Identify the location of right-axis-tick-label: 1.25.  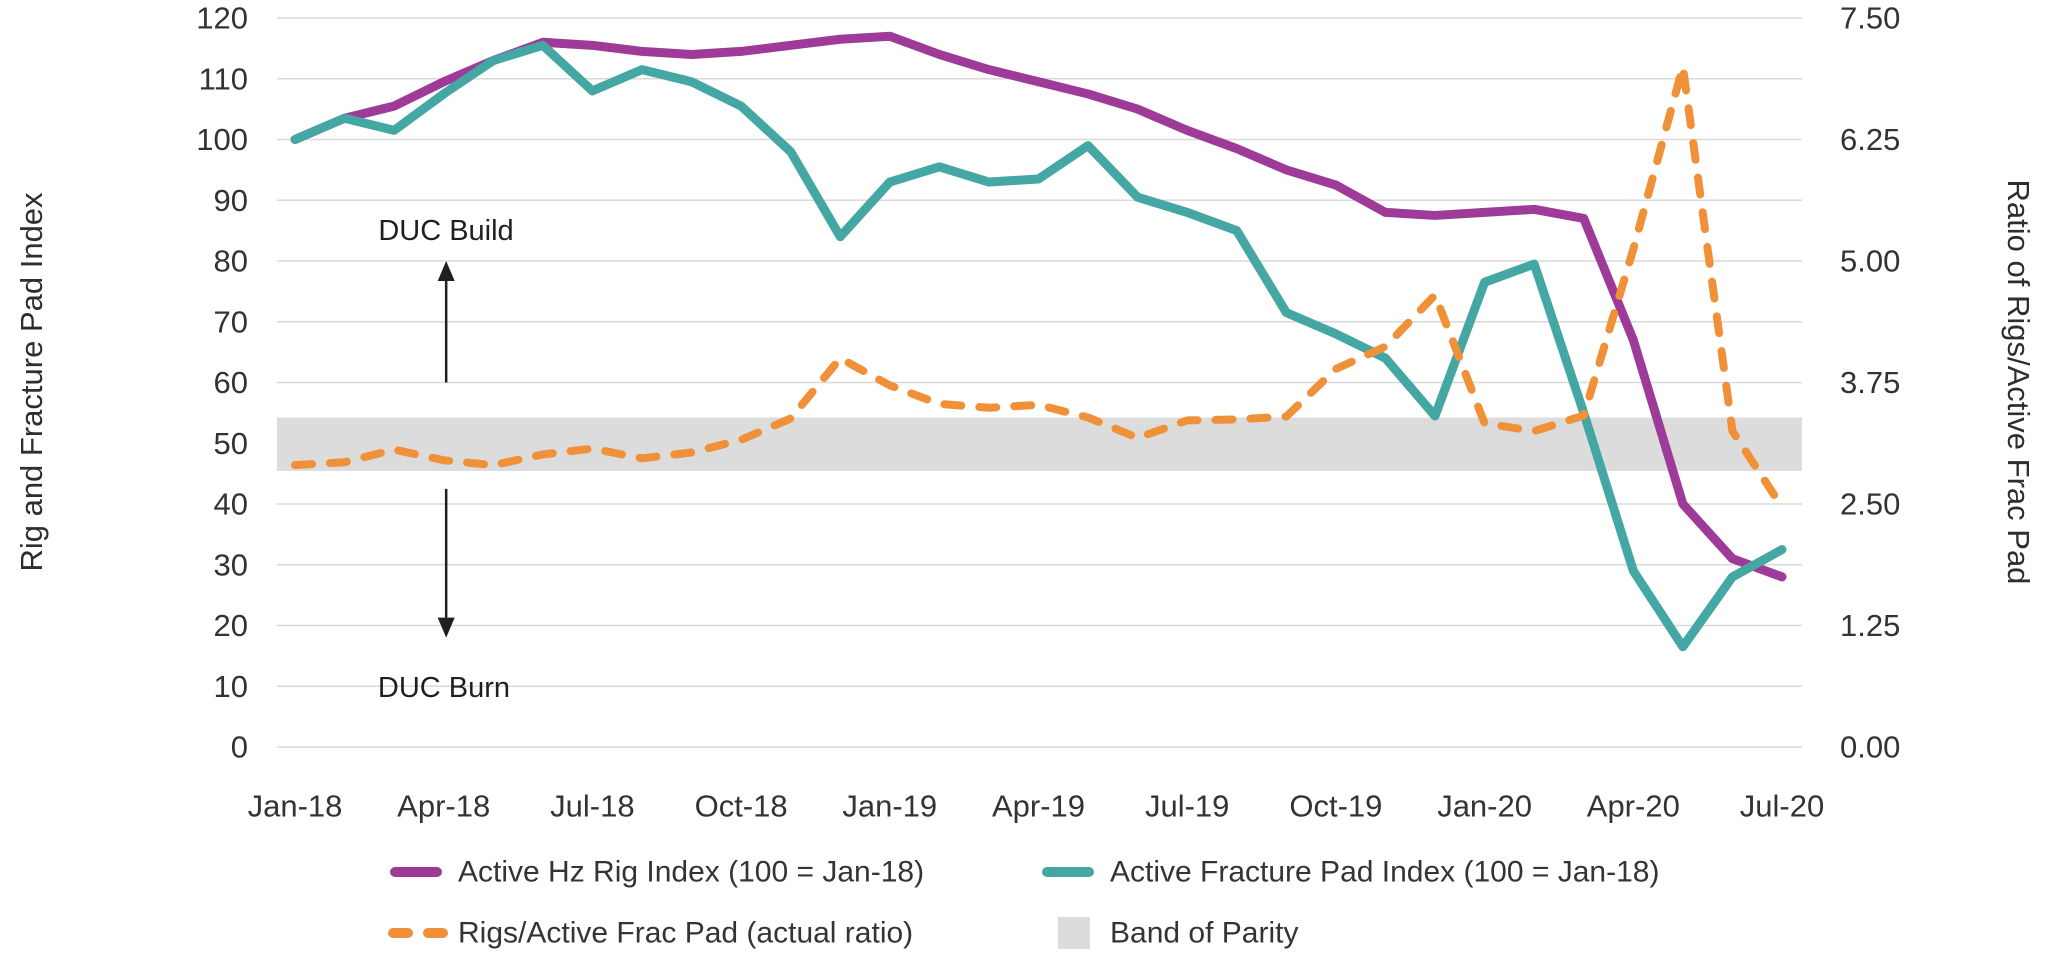
(1870, 625).